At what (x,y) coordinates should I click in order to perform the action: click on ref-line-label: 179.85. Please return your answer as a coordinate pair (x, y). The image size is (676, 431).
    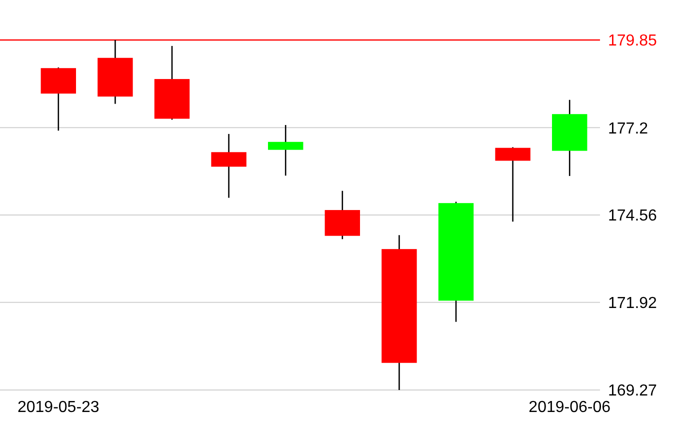
    Looking at the image, I should click on (633, 41).